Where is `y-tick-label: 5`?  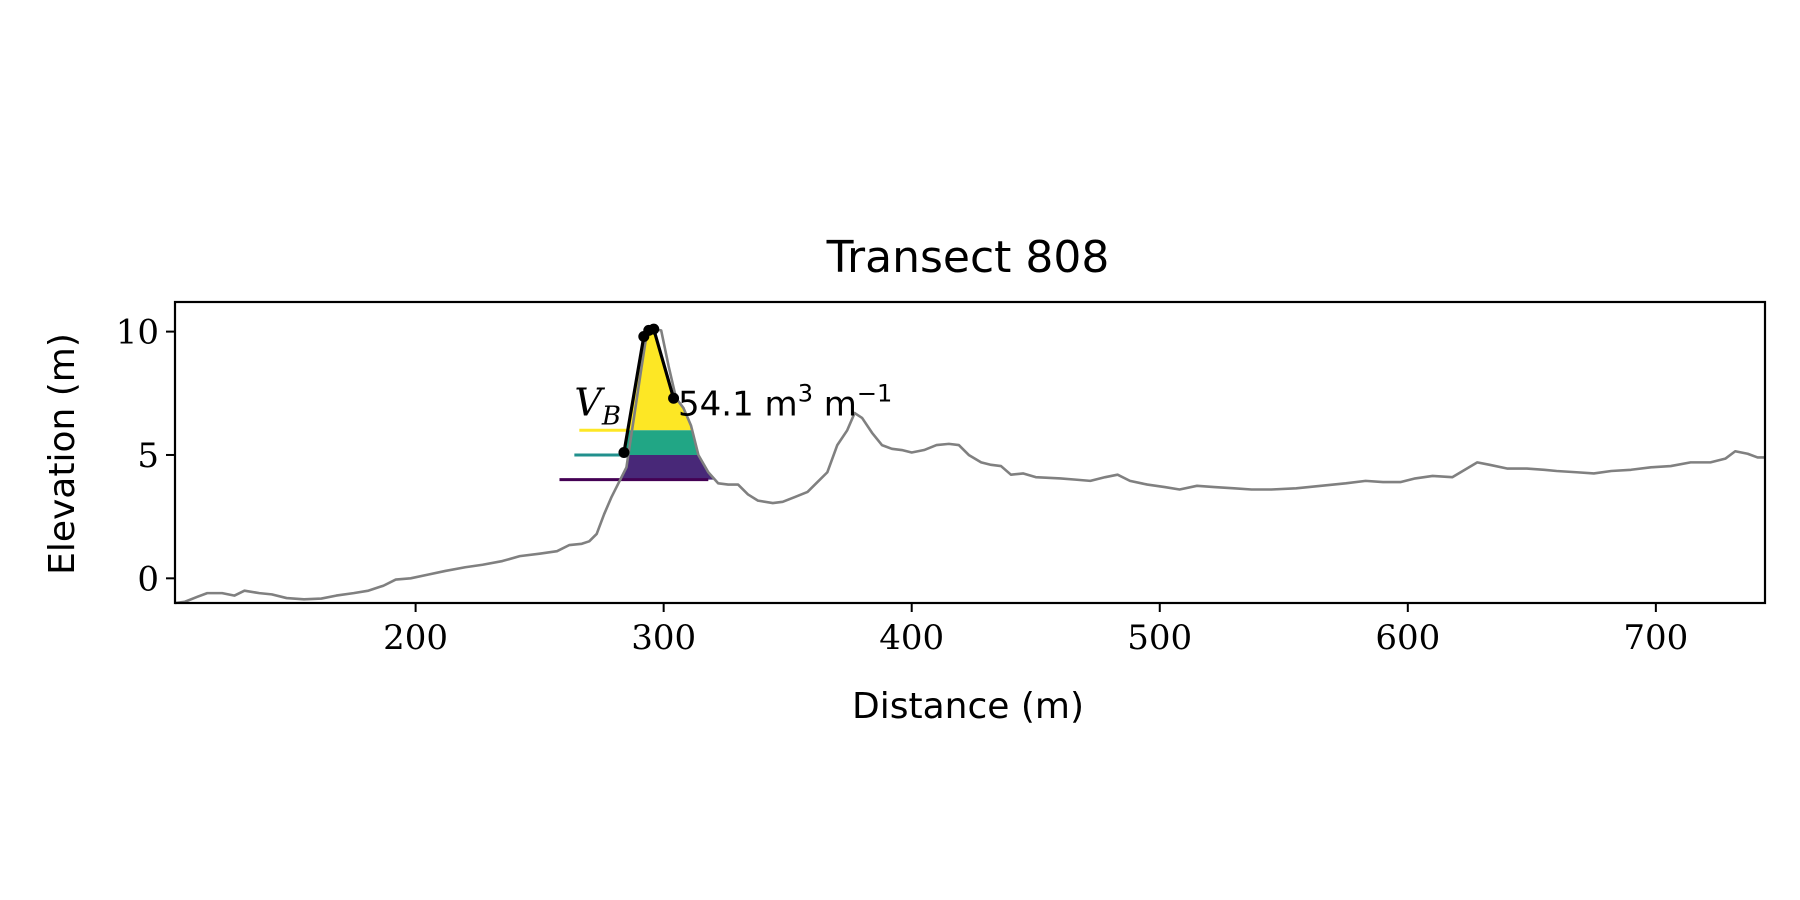 y-tick-label: 5 is located at coordinates (148, 456).